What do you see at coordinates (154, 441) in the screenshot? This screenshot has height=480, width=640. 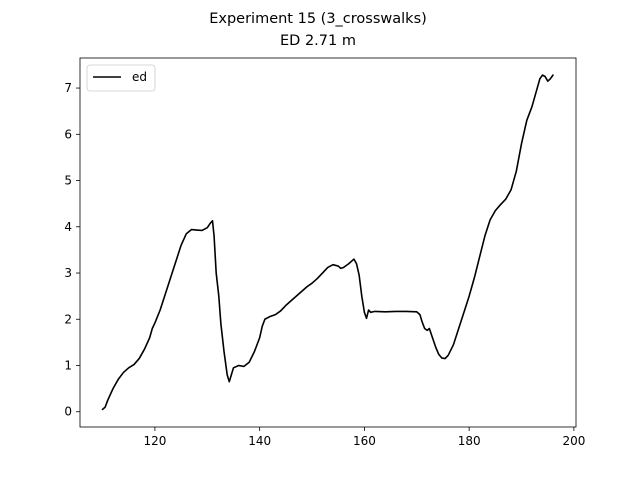 I see `x-tick-label: 120` at bounding box center [154, 441].